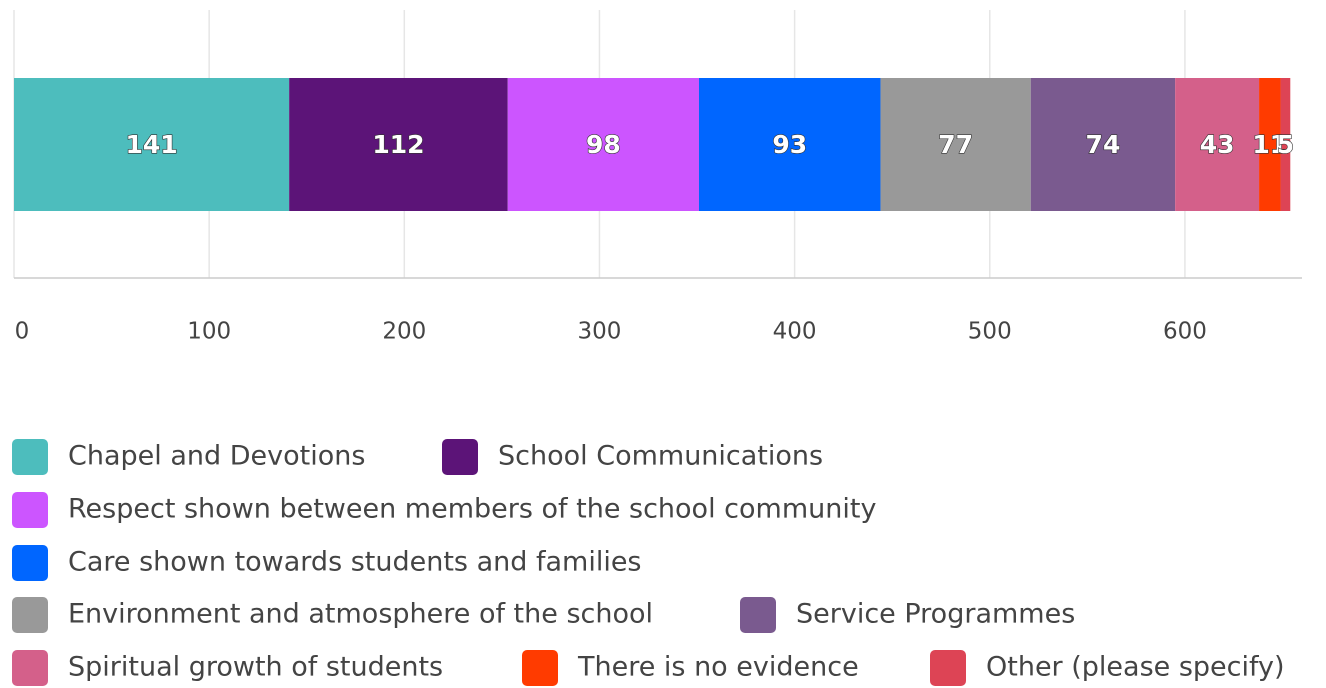 Image resolution: width=1326 pixels, height=688 pixels. What do you see at coordinates (255, 667) in the screenshot?
I see `legend-label: Spiritual growth of students` at bounding box center [255, 667].